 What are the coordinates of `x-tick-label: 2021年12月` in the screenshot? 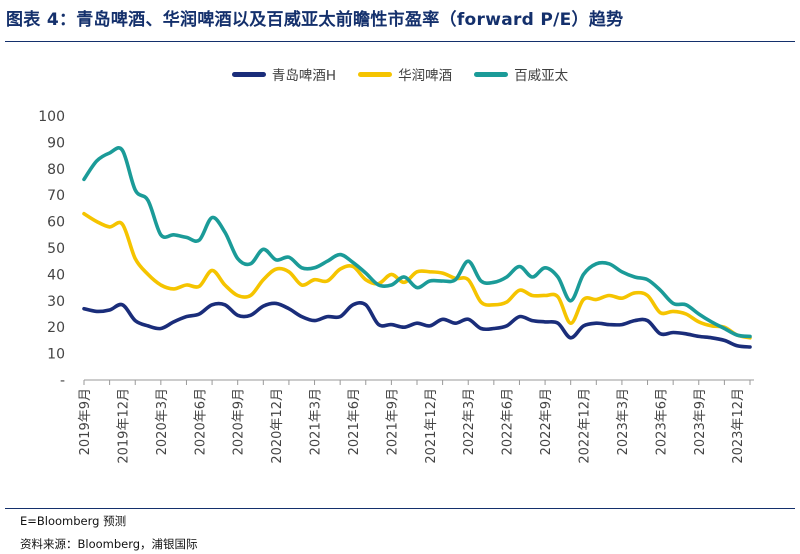 It's located at (431, 426).